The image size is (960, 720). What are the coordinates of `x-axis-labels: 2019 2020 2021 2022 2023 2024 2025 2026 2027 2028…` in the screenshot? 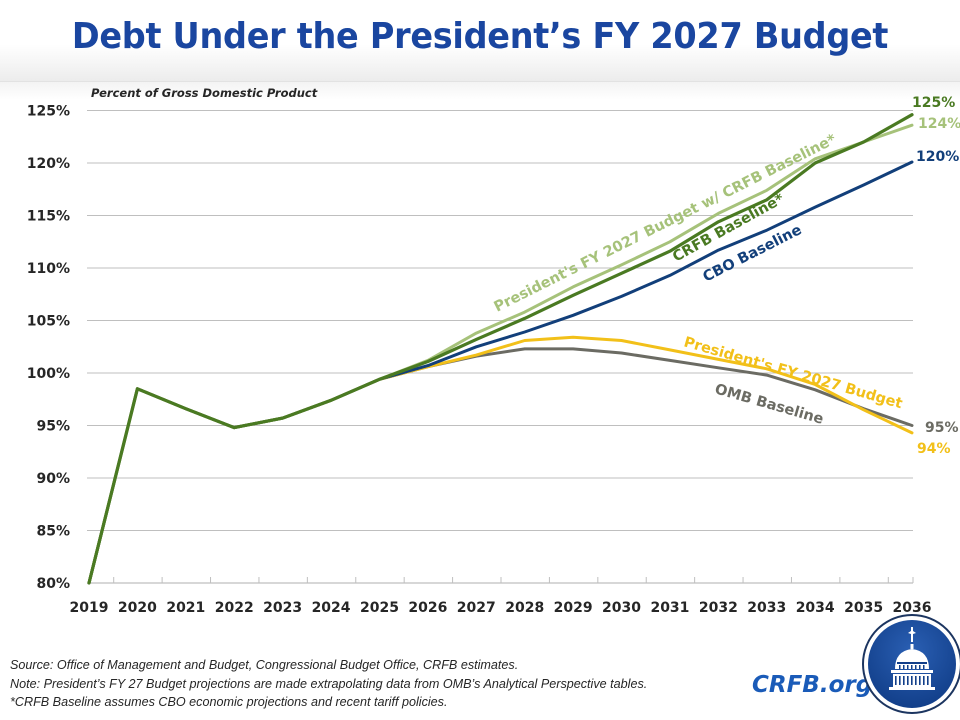 It's located at (501, 608).